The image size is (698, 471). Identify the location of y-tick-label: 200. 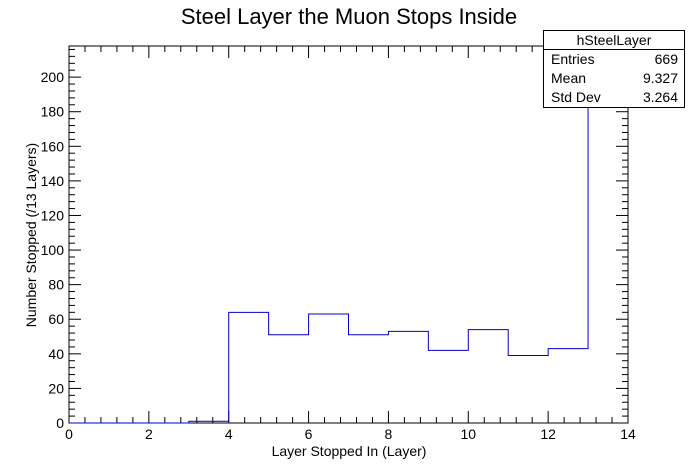
(53, 77).